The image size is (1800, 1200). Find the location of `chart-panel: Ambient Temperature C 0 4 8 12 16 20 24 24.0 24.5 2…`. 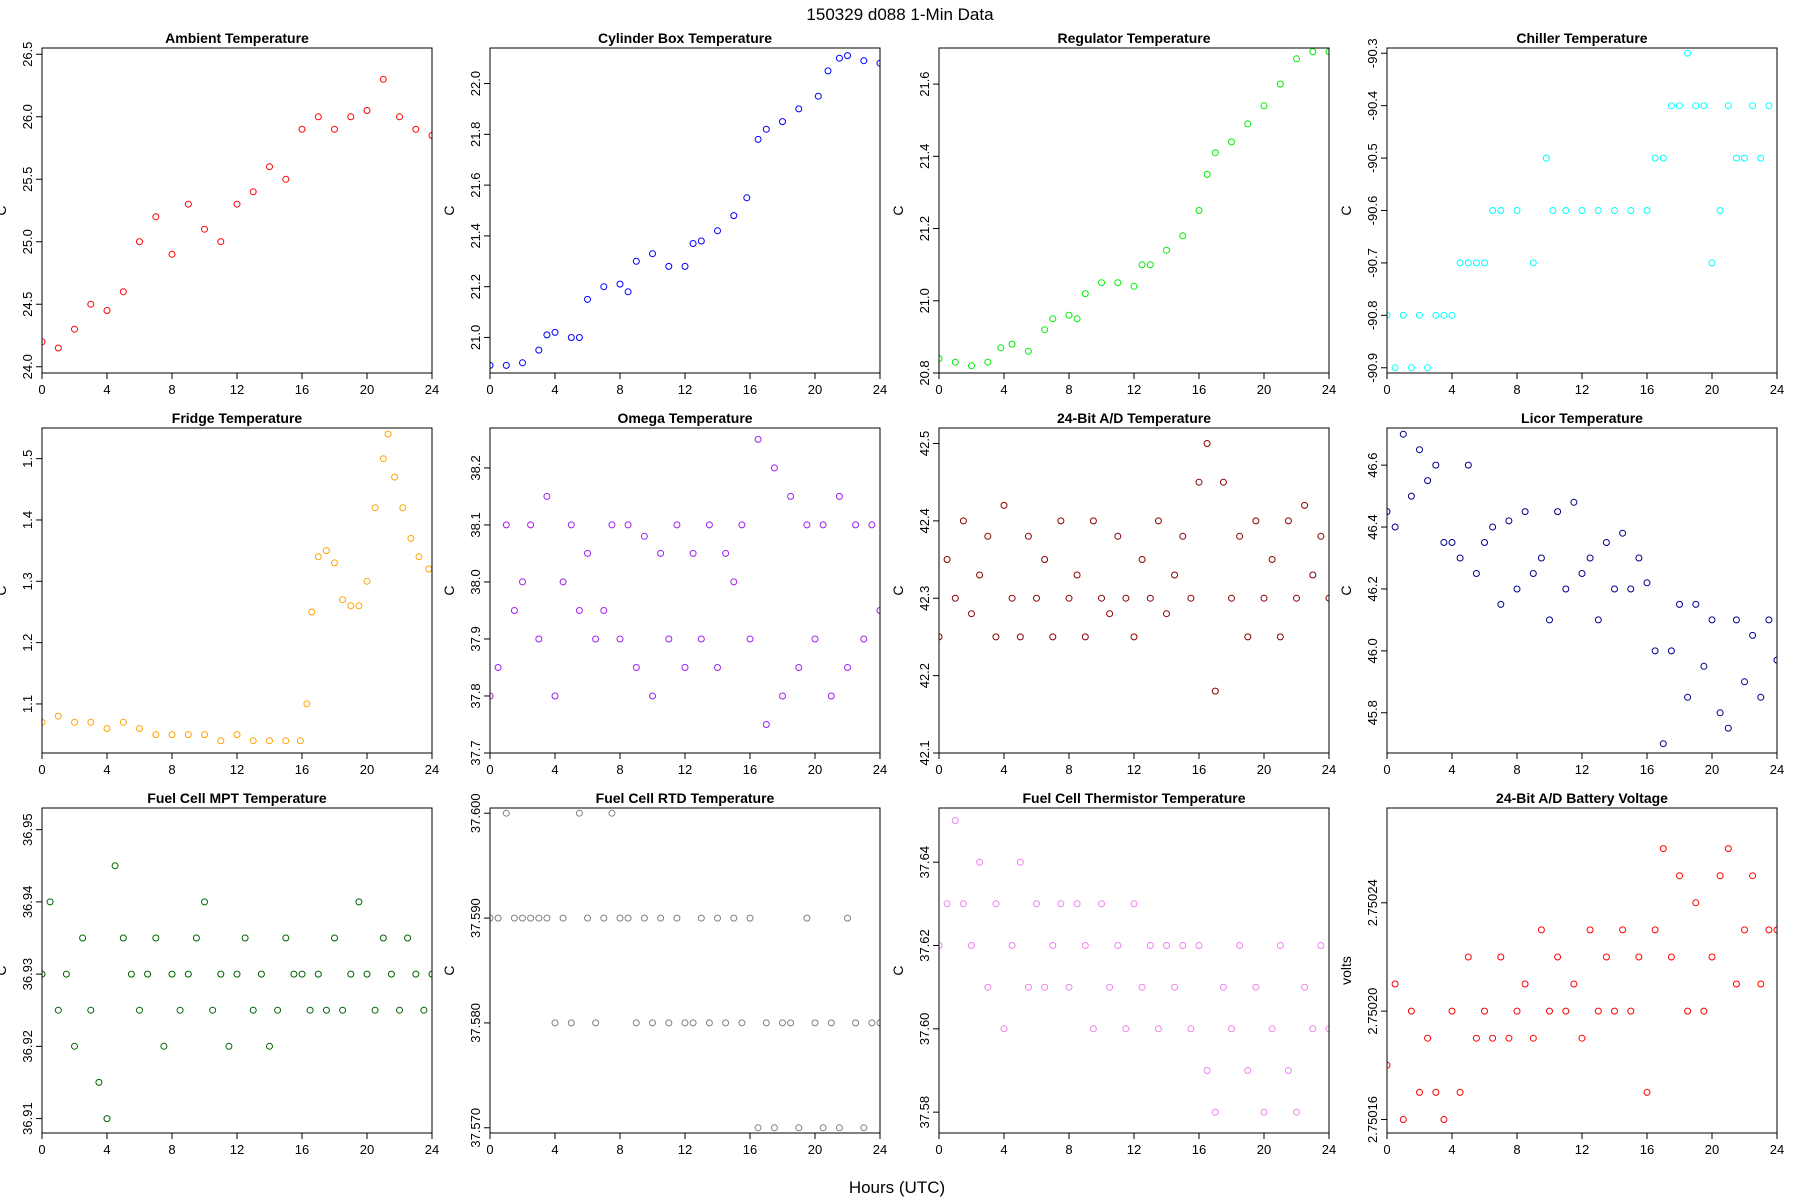

chart-panel: Ambient Temperature C 0 4 8 12 16 20 24 24.0 24.5 2… is located at coordinates (219, 213).